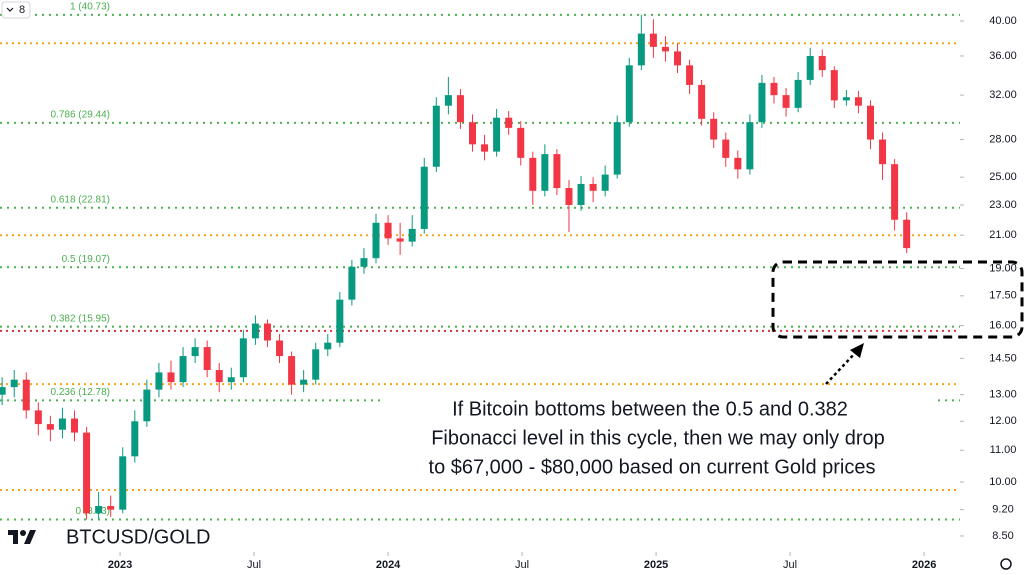 This screenshot has width=1024, height=575. Describe the element at coordinates (138, 537) in the screenshot. I see `symbol-label: BTCUSD/GOLD` at that location.